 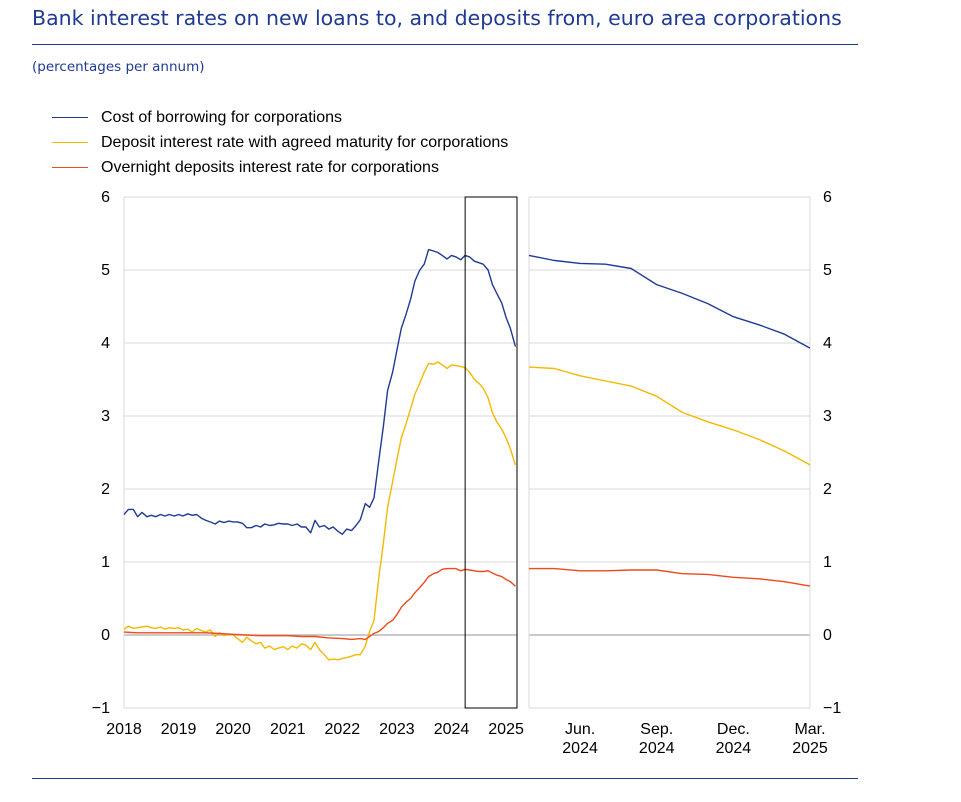 What do you see at coordinates (827, 635) in the screenshot?
I see `right-y-tick-label: 0` at bounding box center [827, 635].